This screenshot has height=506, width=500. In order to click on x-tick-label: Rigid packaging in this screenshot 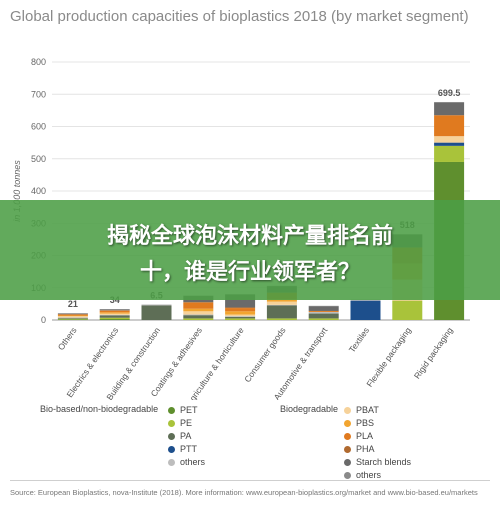, I will do `click(433, 353)`.